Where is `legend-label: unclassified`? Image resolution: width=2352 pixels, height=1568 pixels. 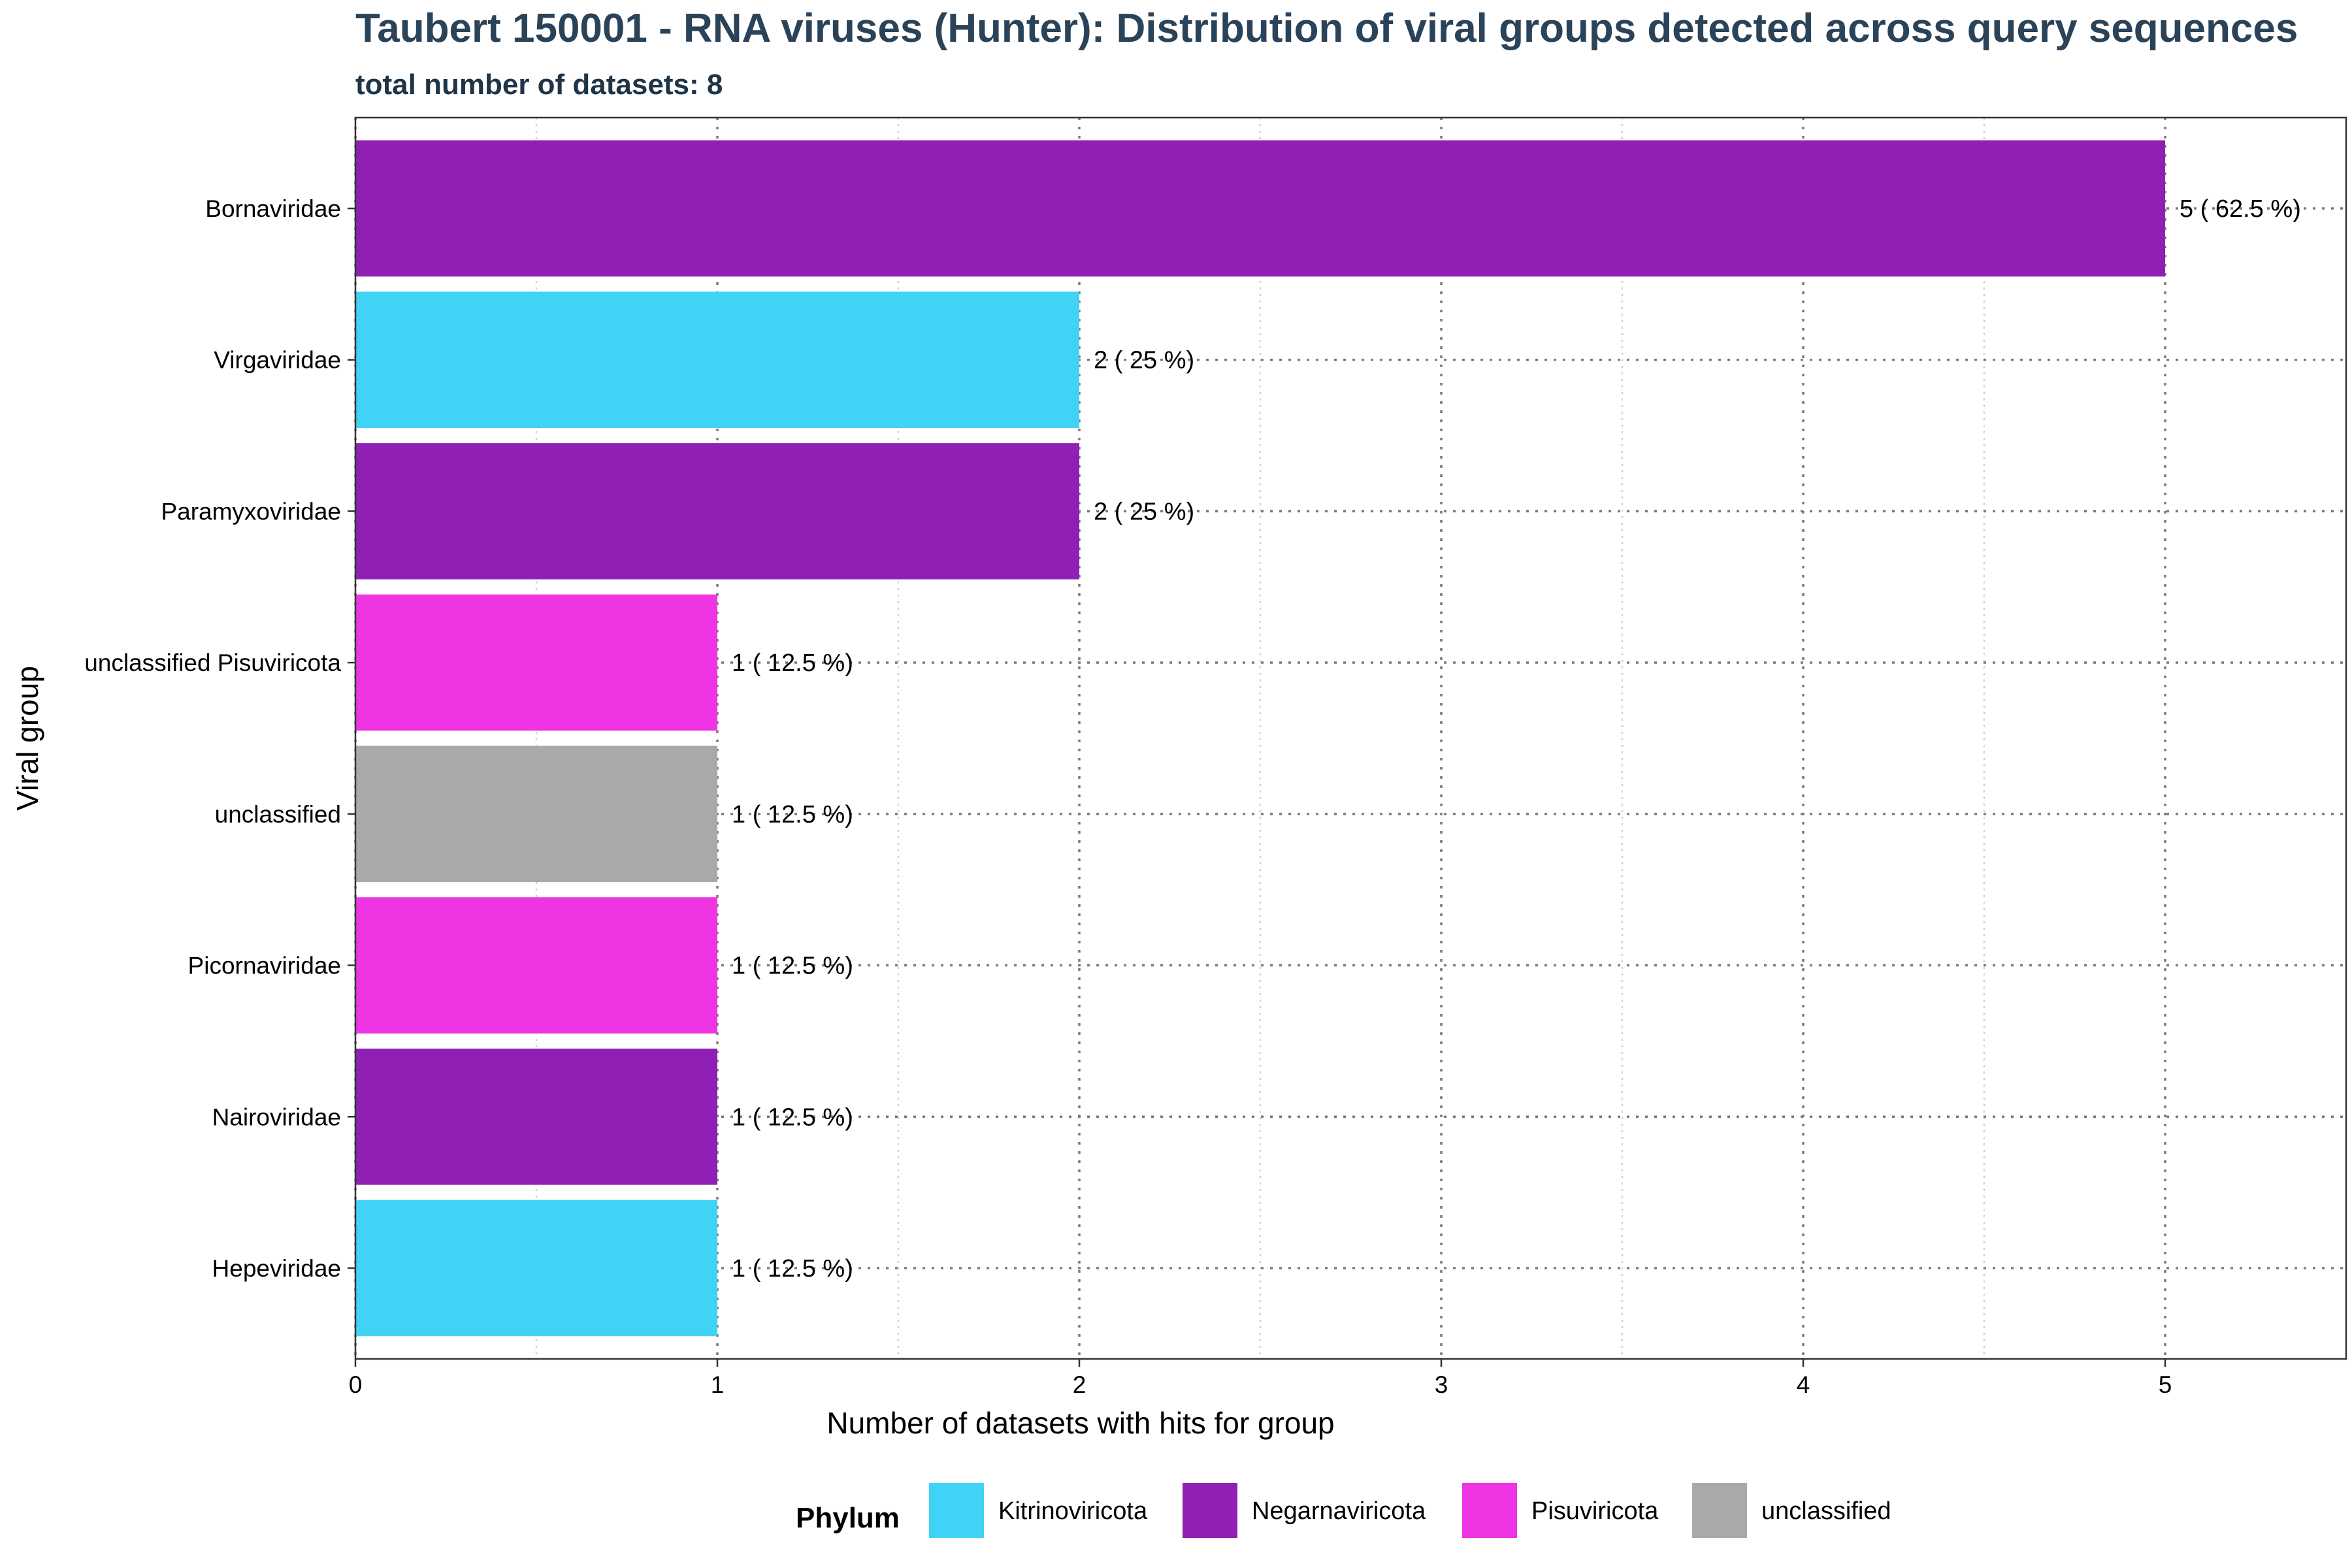 legend-label: unclassified is located at coordinates (1826, 1511).